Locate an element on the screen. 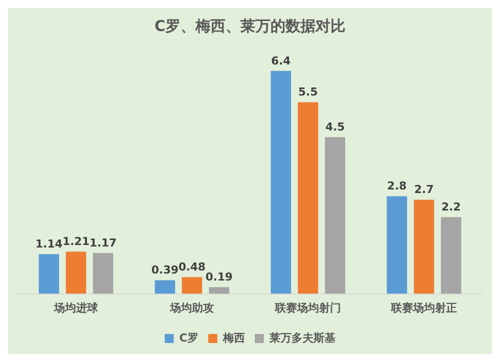 The height and width of the screenshot is (362, 500). data-label: 2.8 is located at coordinates (397, 186).